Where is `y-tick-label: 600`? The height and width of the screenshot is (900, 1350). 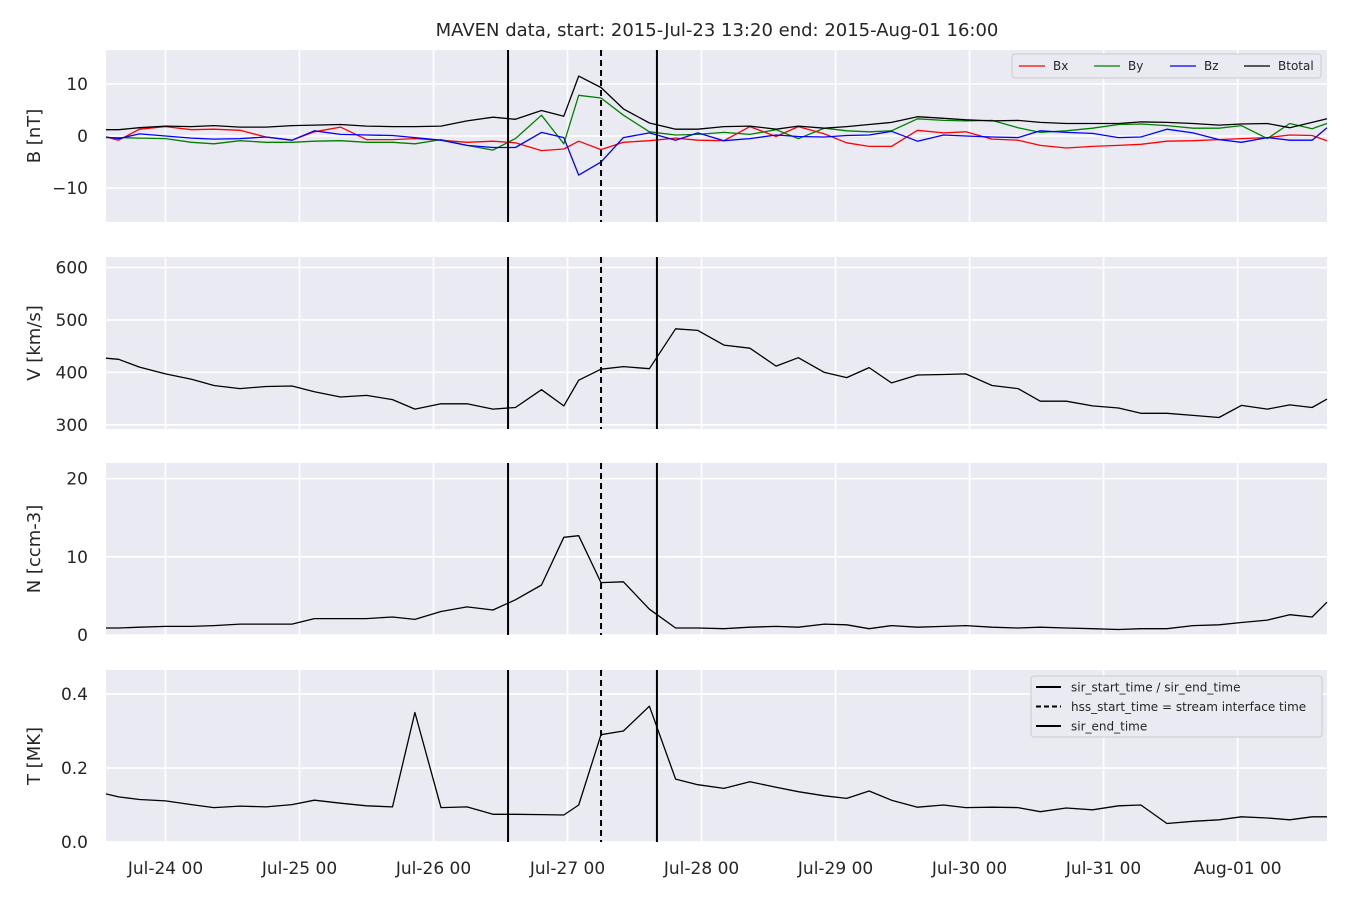
y-tick-label: 600 is located at coordinates (72, 268).